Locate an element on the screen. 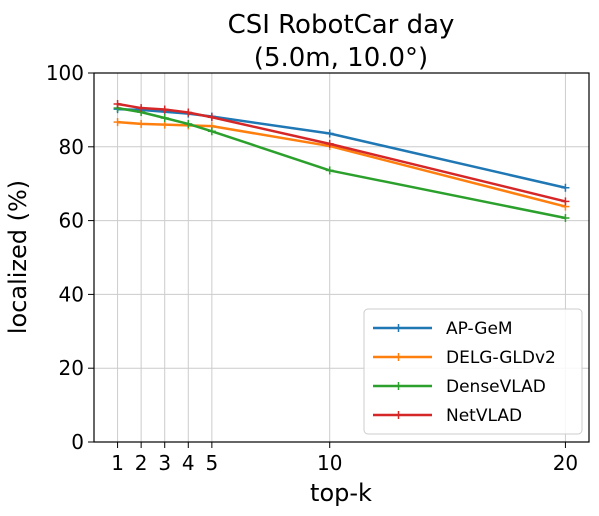 The width and height of the screenshot is (599, 516). legend-label: DELG-GLDv2 is located at coordinates (501, 358).